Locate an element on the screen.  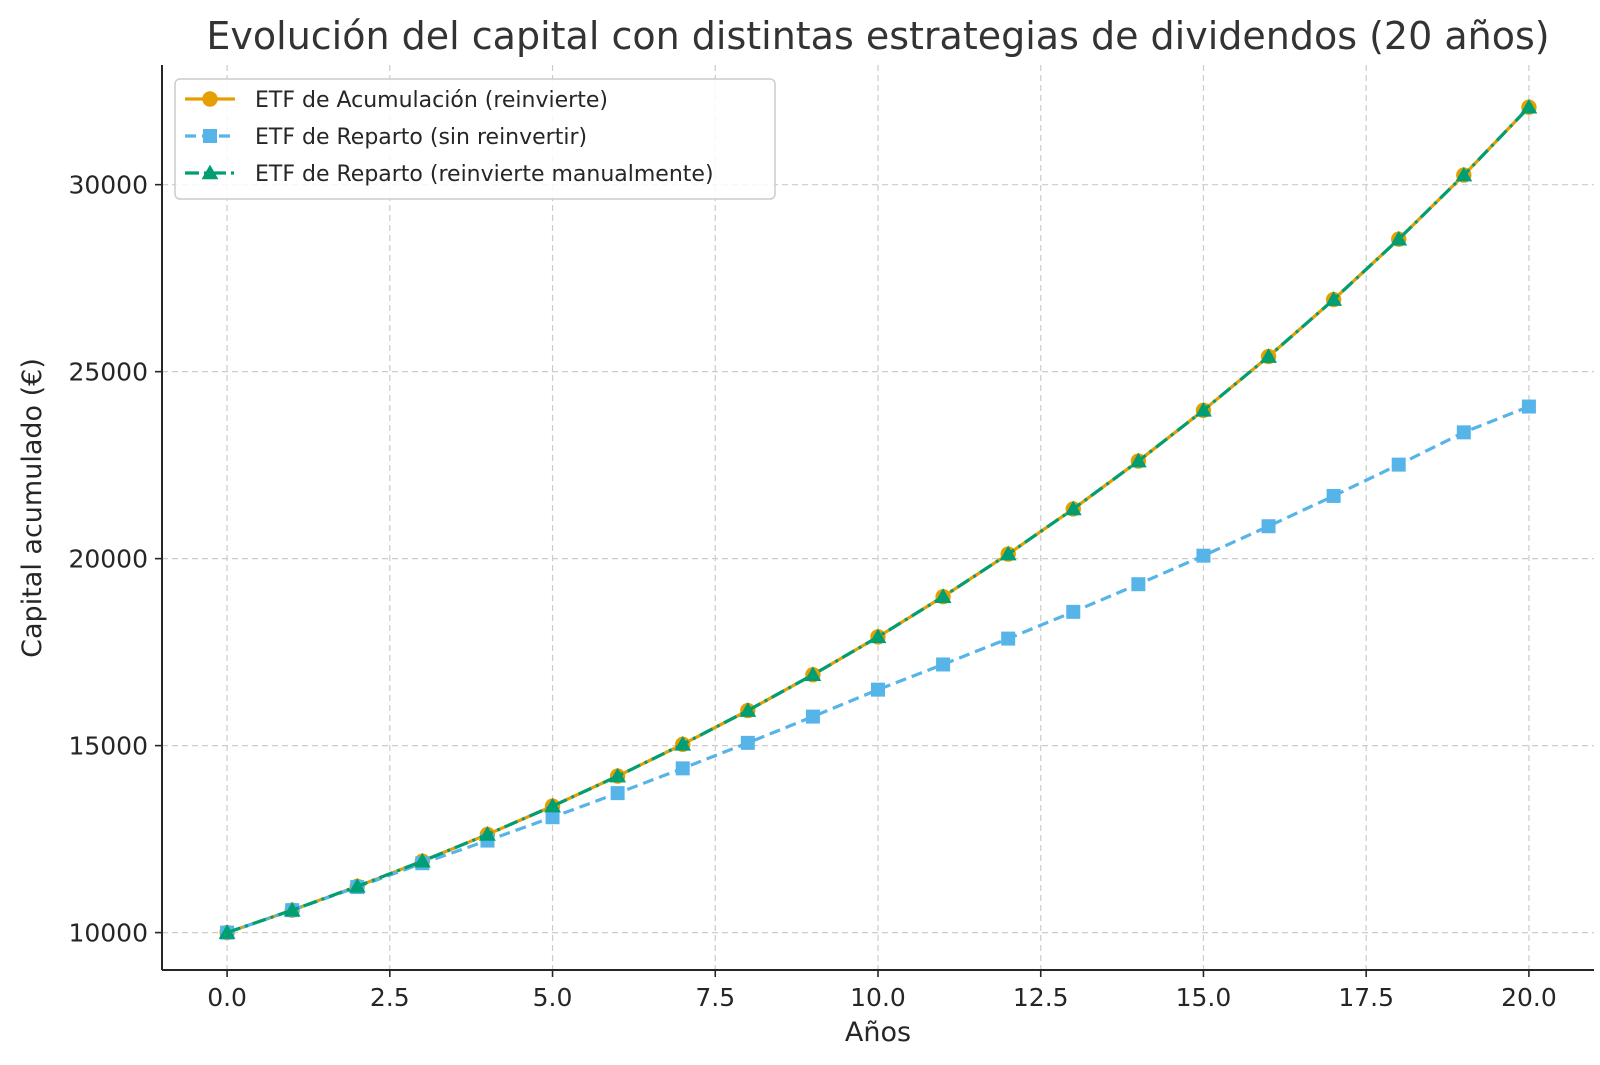
x-tick-label-3: 7.5 is located at coordinates (715, 997).